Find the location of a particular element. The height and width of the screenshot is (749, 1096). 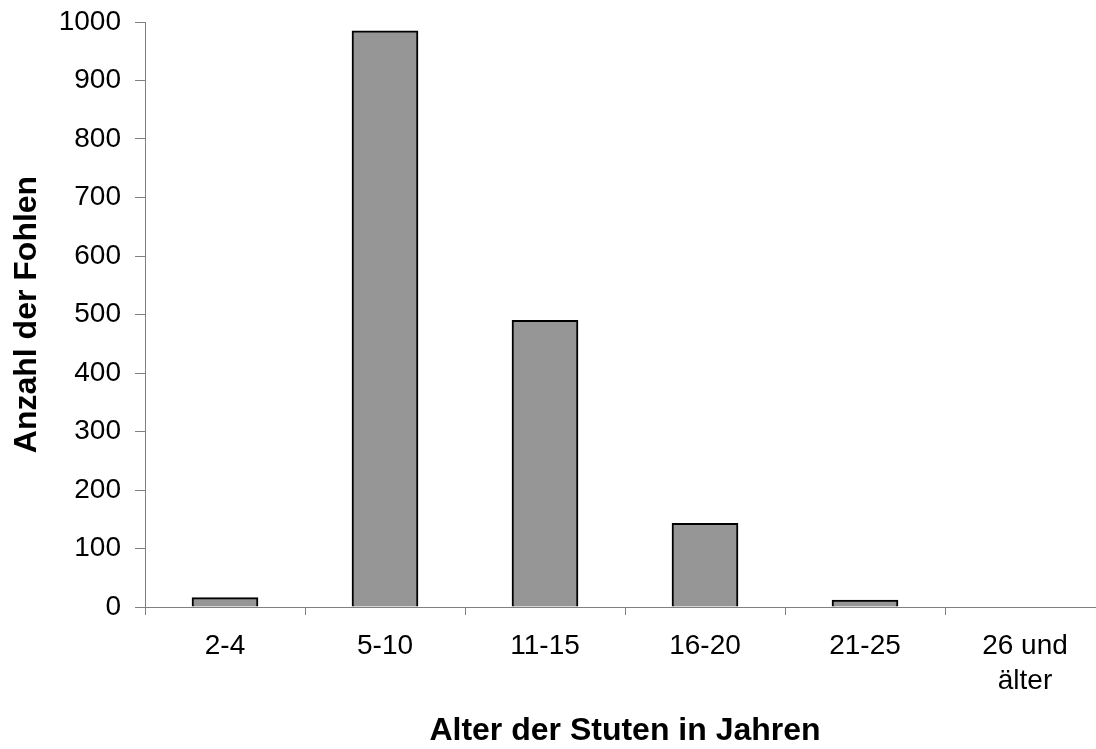

y-tick-label: 600 is located at coordinates (97, 254).